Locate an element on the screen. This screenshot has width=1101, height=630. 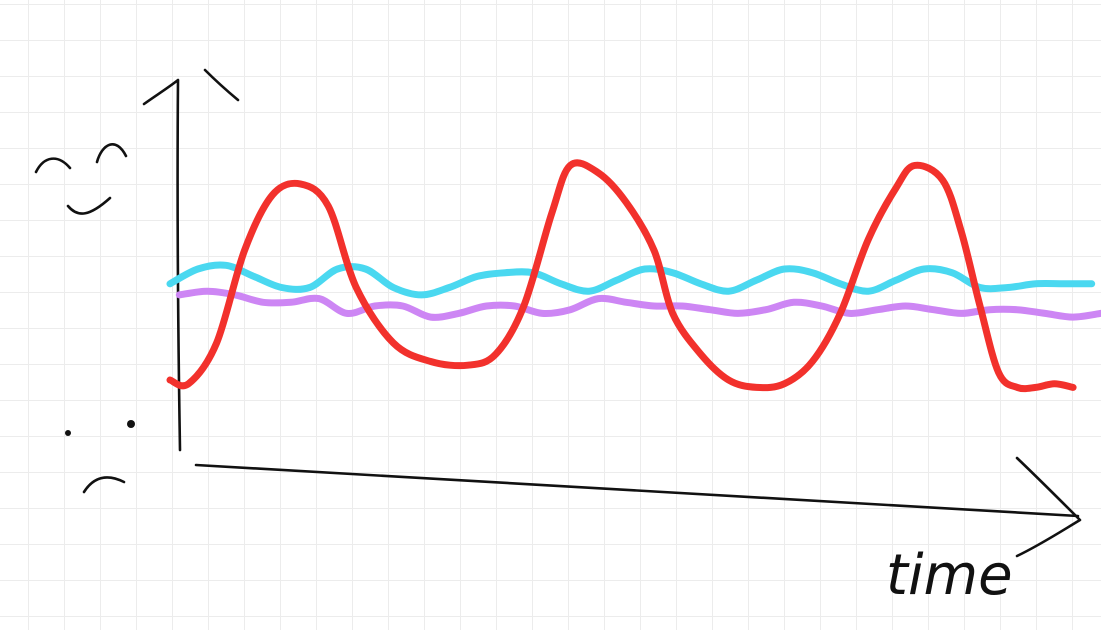
series-cyan-line is located at coordinates (631, 280).